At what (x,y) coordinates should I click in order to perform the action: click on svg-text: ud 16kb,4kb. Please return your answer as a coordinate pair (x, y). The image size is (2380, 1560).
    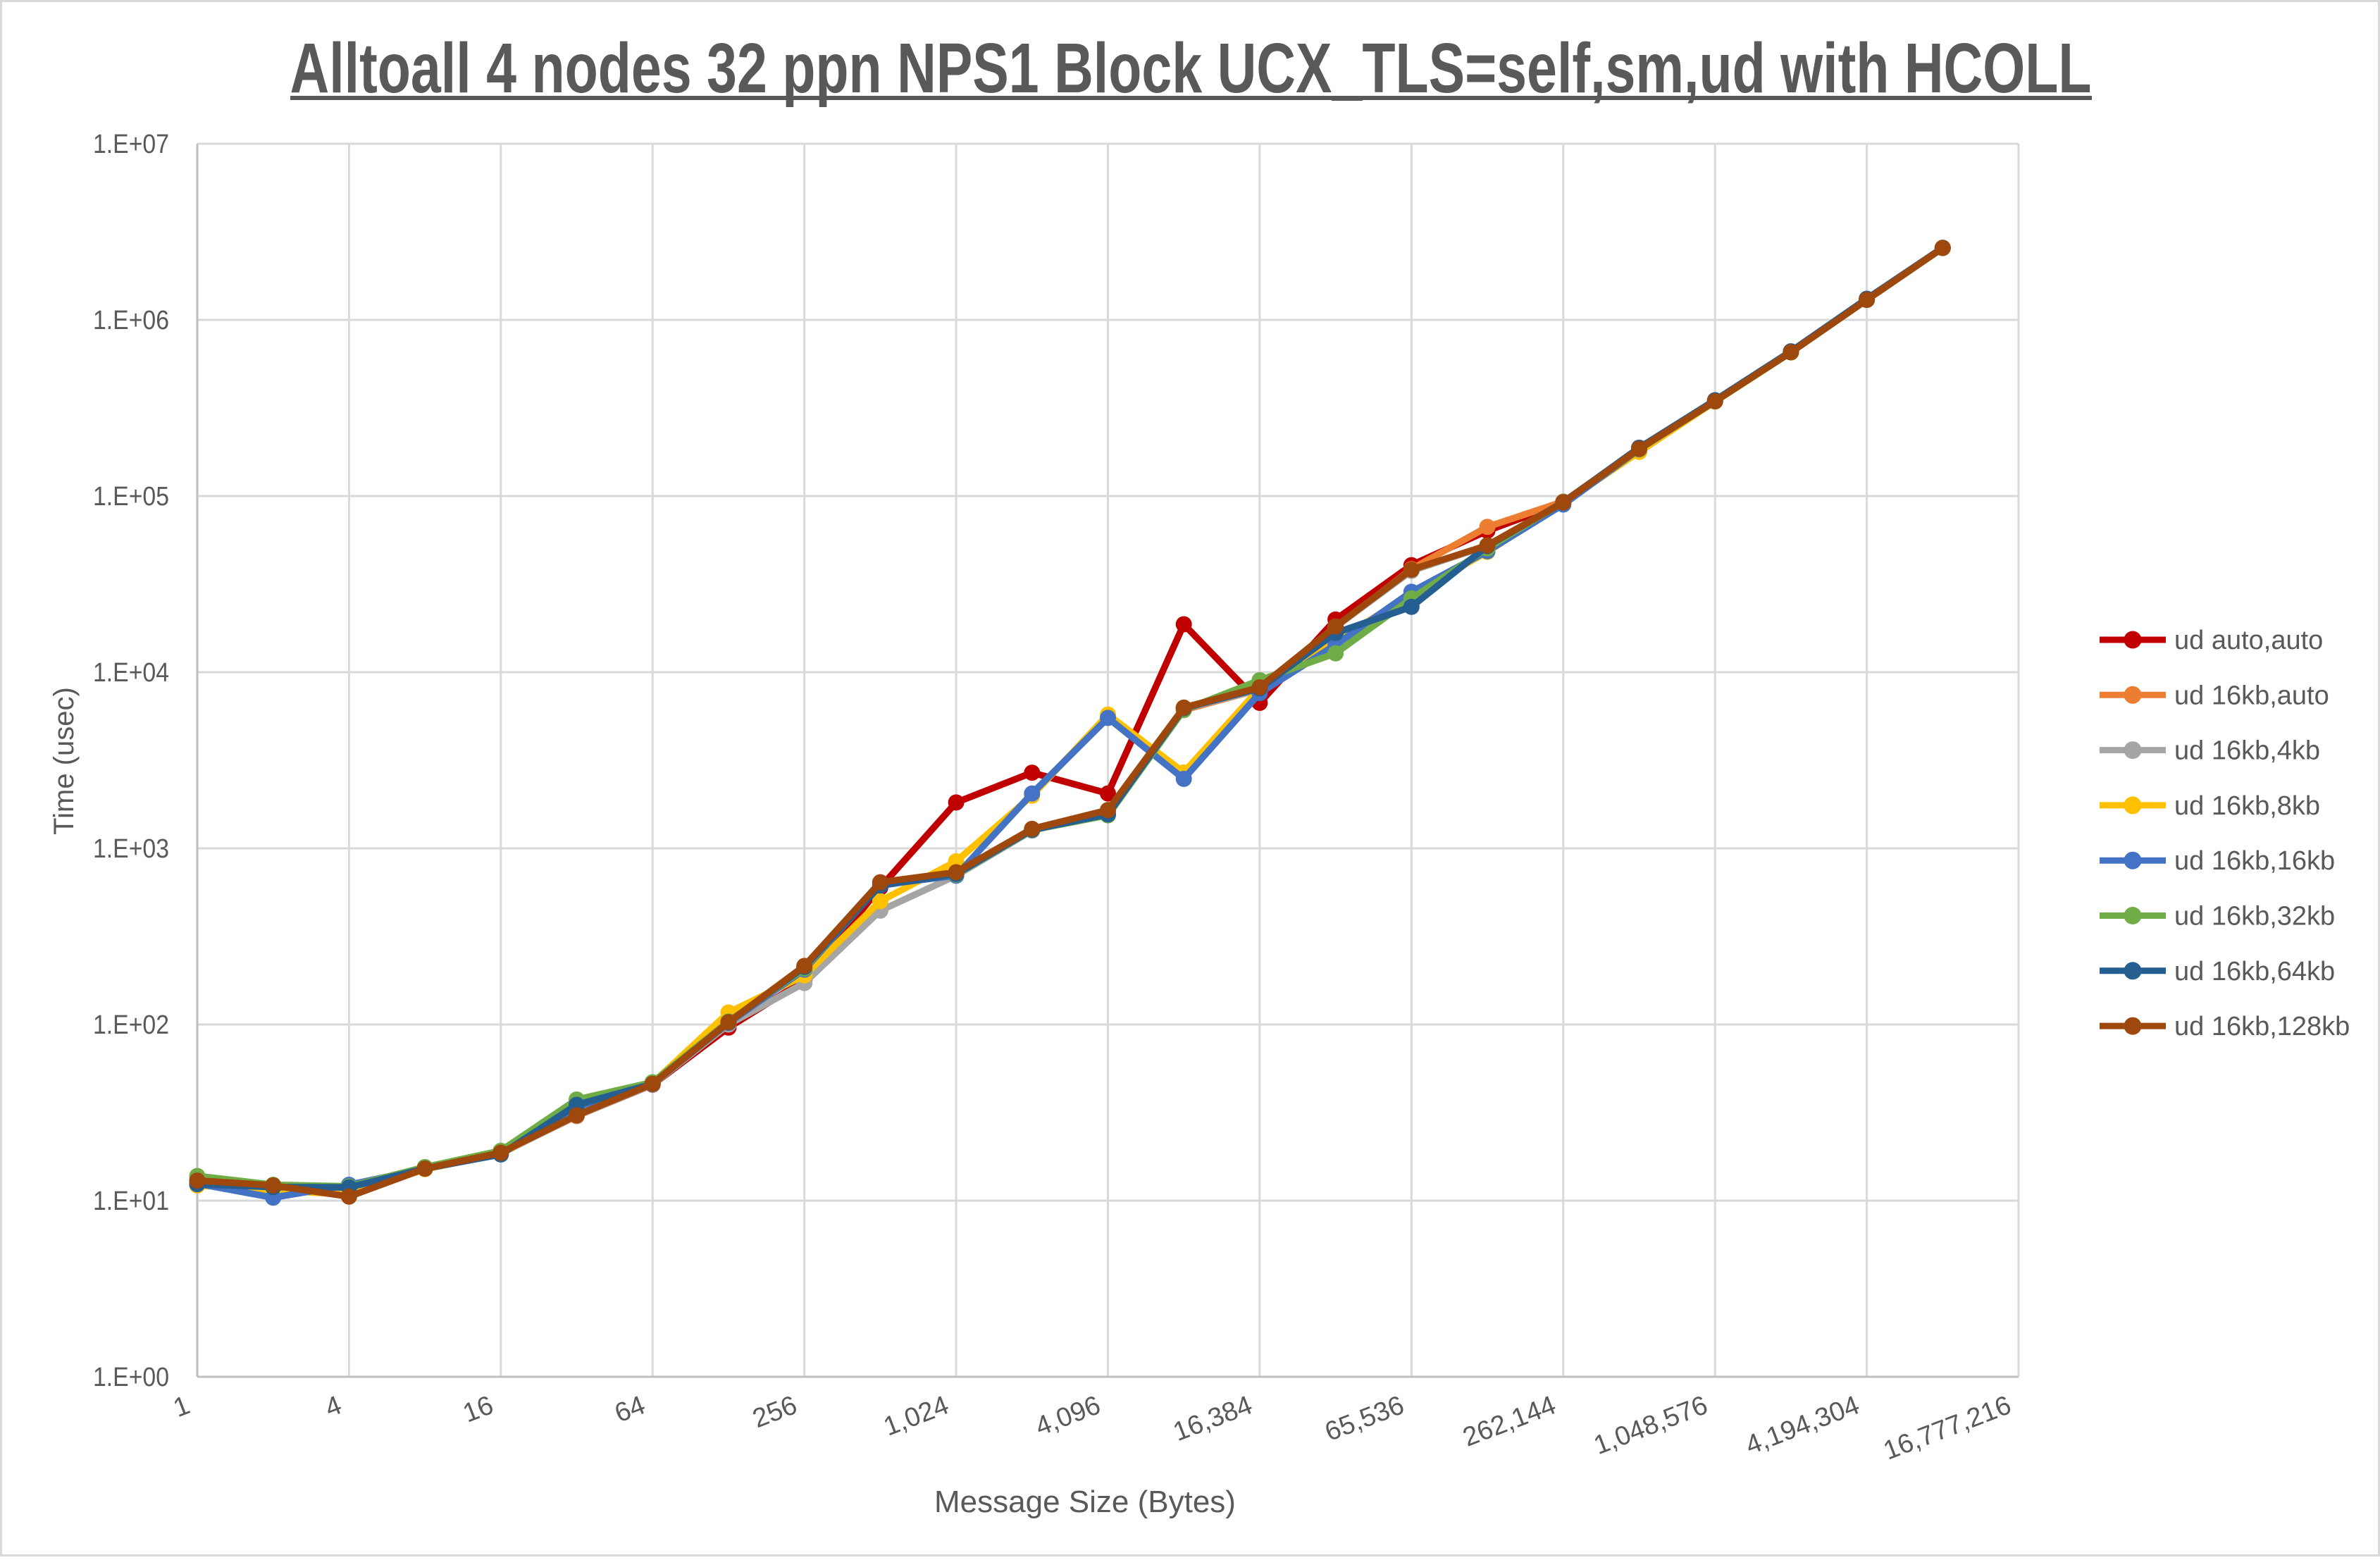
    Looking at the image, I should click on (2247, 751).